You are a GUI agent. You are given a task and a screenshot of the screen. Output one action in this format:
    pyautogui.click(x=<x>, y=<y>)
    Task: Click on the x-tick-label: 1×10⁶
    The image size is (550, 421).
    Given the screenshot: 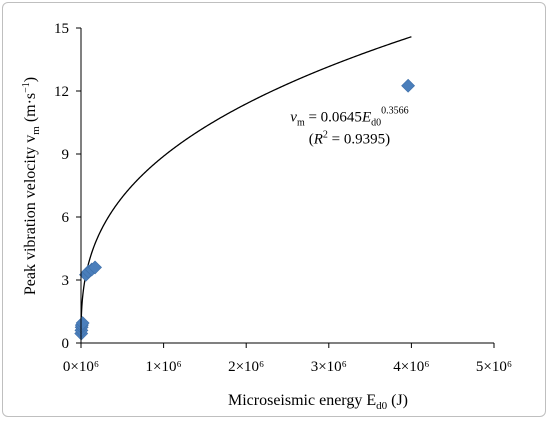 What is the action you would take?
    pyautogui.click(x=163, y=367)
    